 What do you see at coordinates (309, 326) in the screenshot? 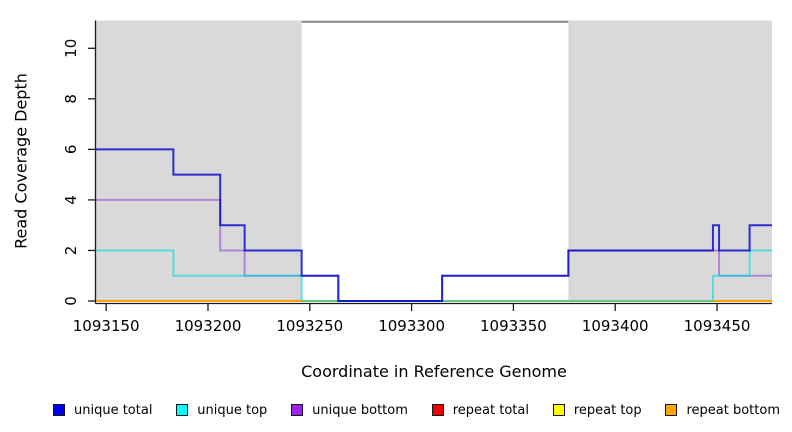
I see `x-tick-label: 1093250` at bounding box center [309, 326].